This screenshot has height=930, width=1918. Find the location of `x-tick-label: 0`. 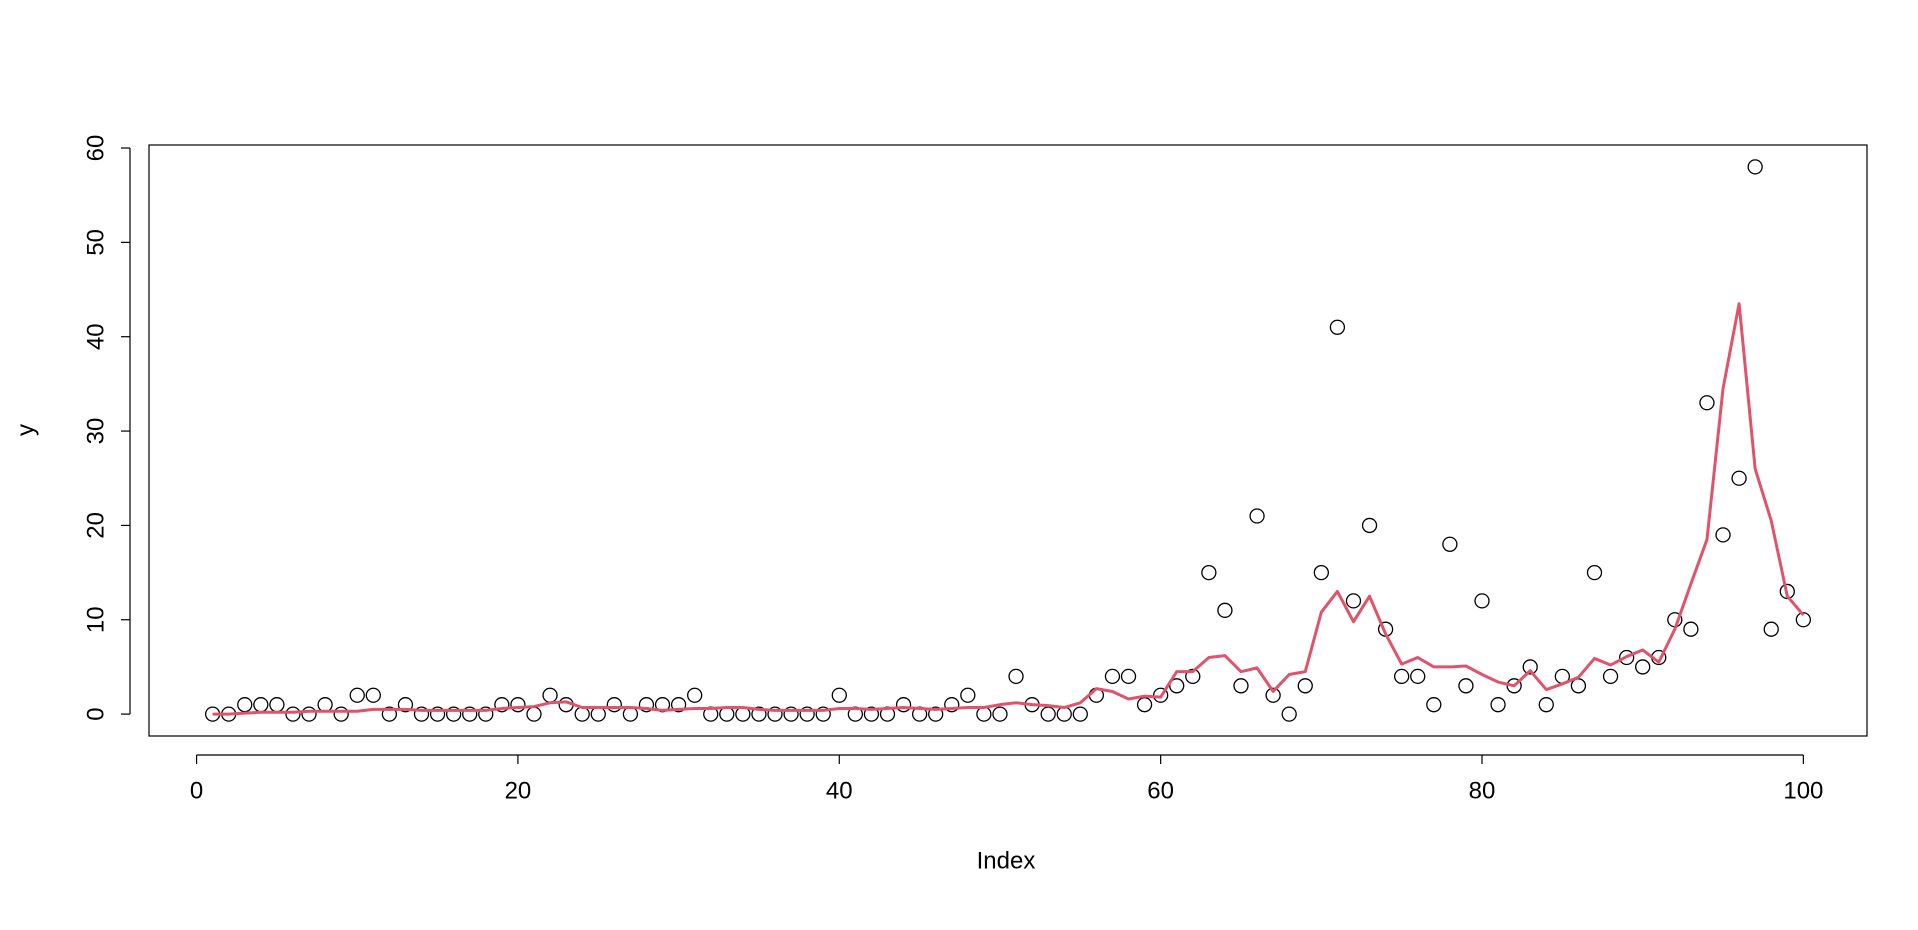

x-tick-label: 0 is located at coordinates (196, 790).